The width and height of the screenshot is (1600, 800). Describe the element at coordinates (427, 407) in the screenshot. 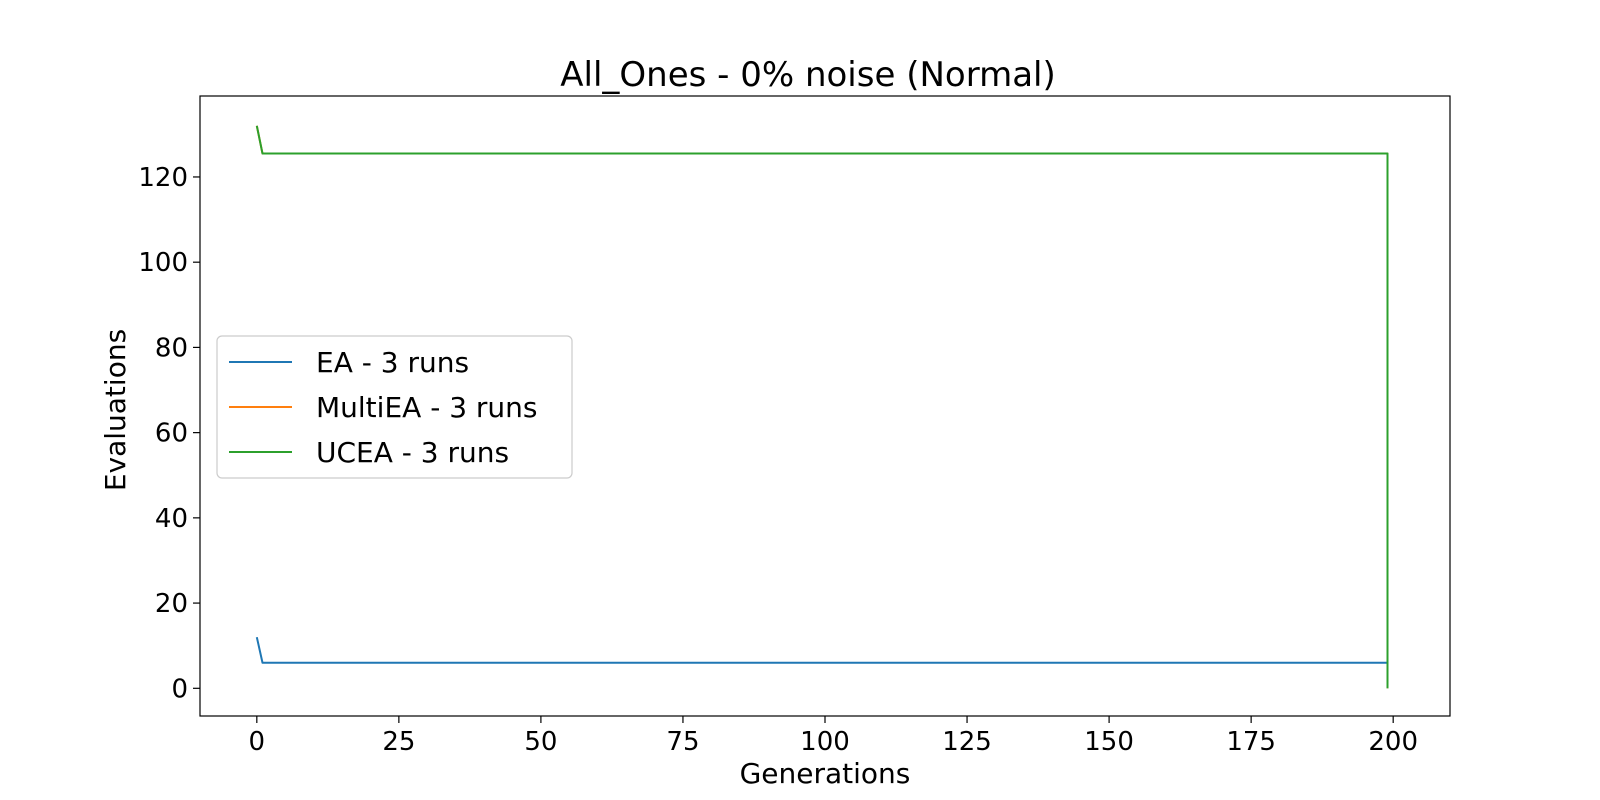

I see `legend-label-2: MultiEA - 3 runs` at that location.